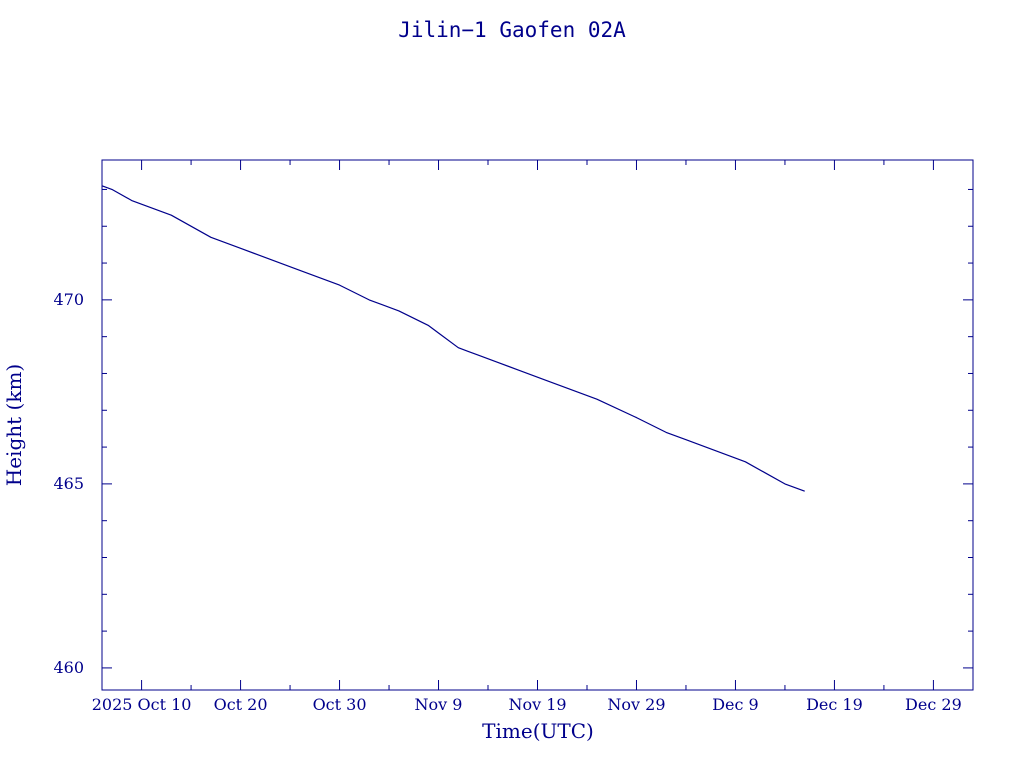 The width and height of the screenshot is (1024, 768). Describe the element at coordinates (14, 425) in the screenshot. I see `y-axis-title: Height (km)` at that location.